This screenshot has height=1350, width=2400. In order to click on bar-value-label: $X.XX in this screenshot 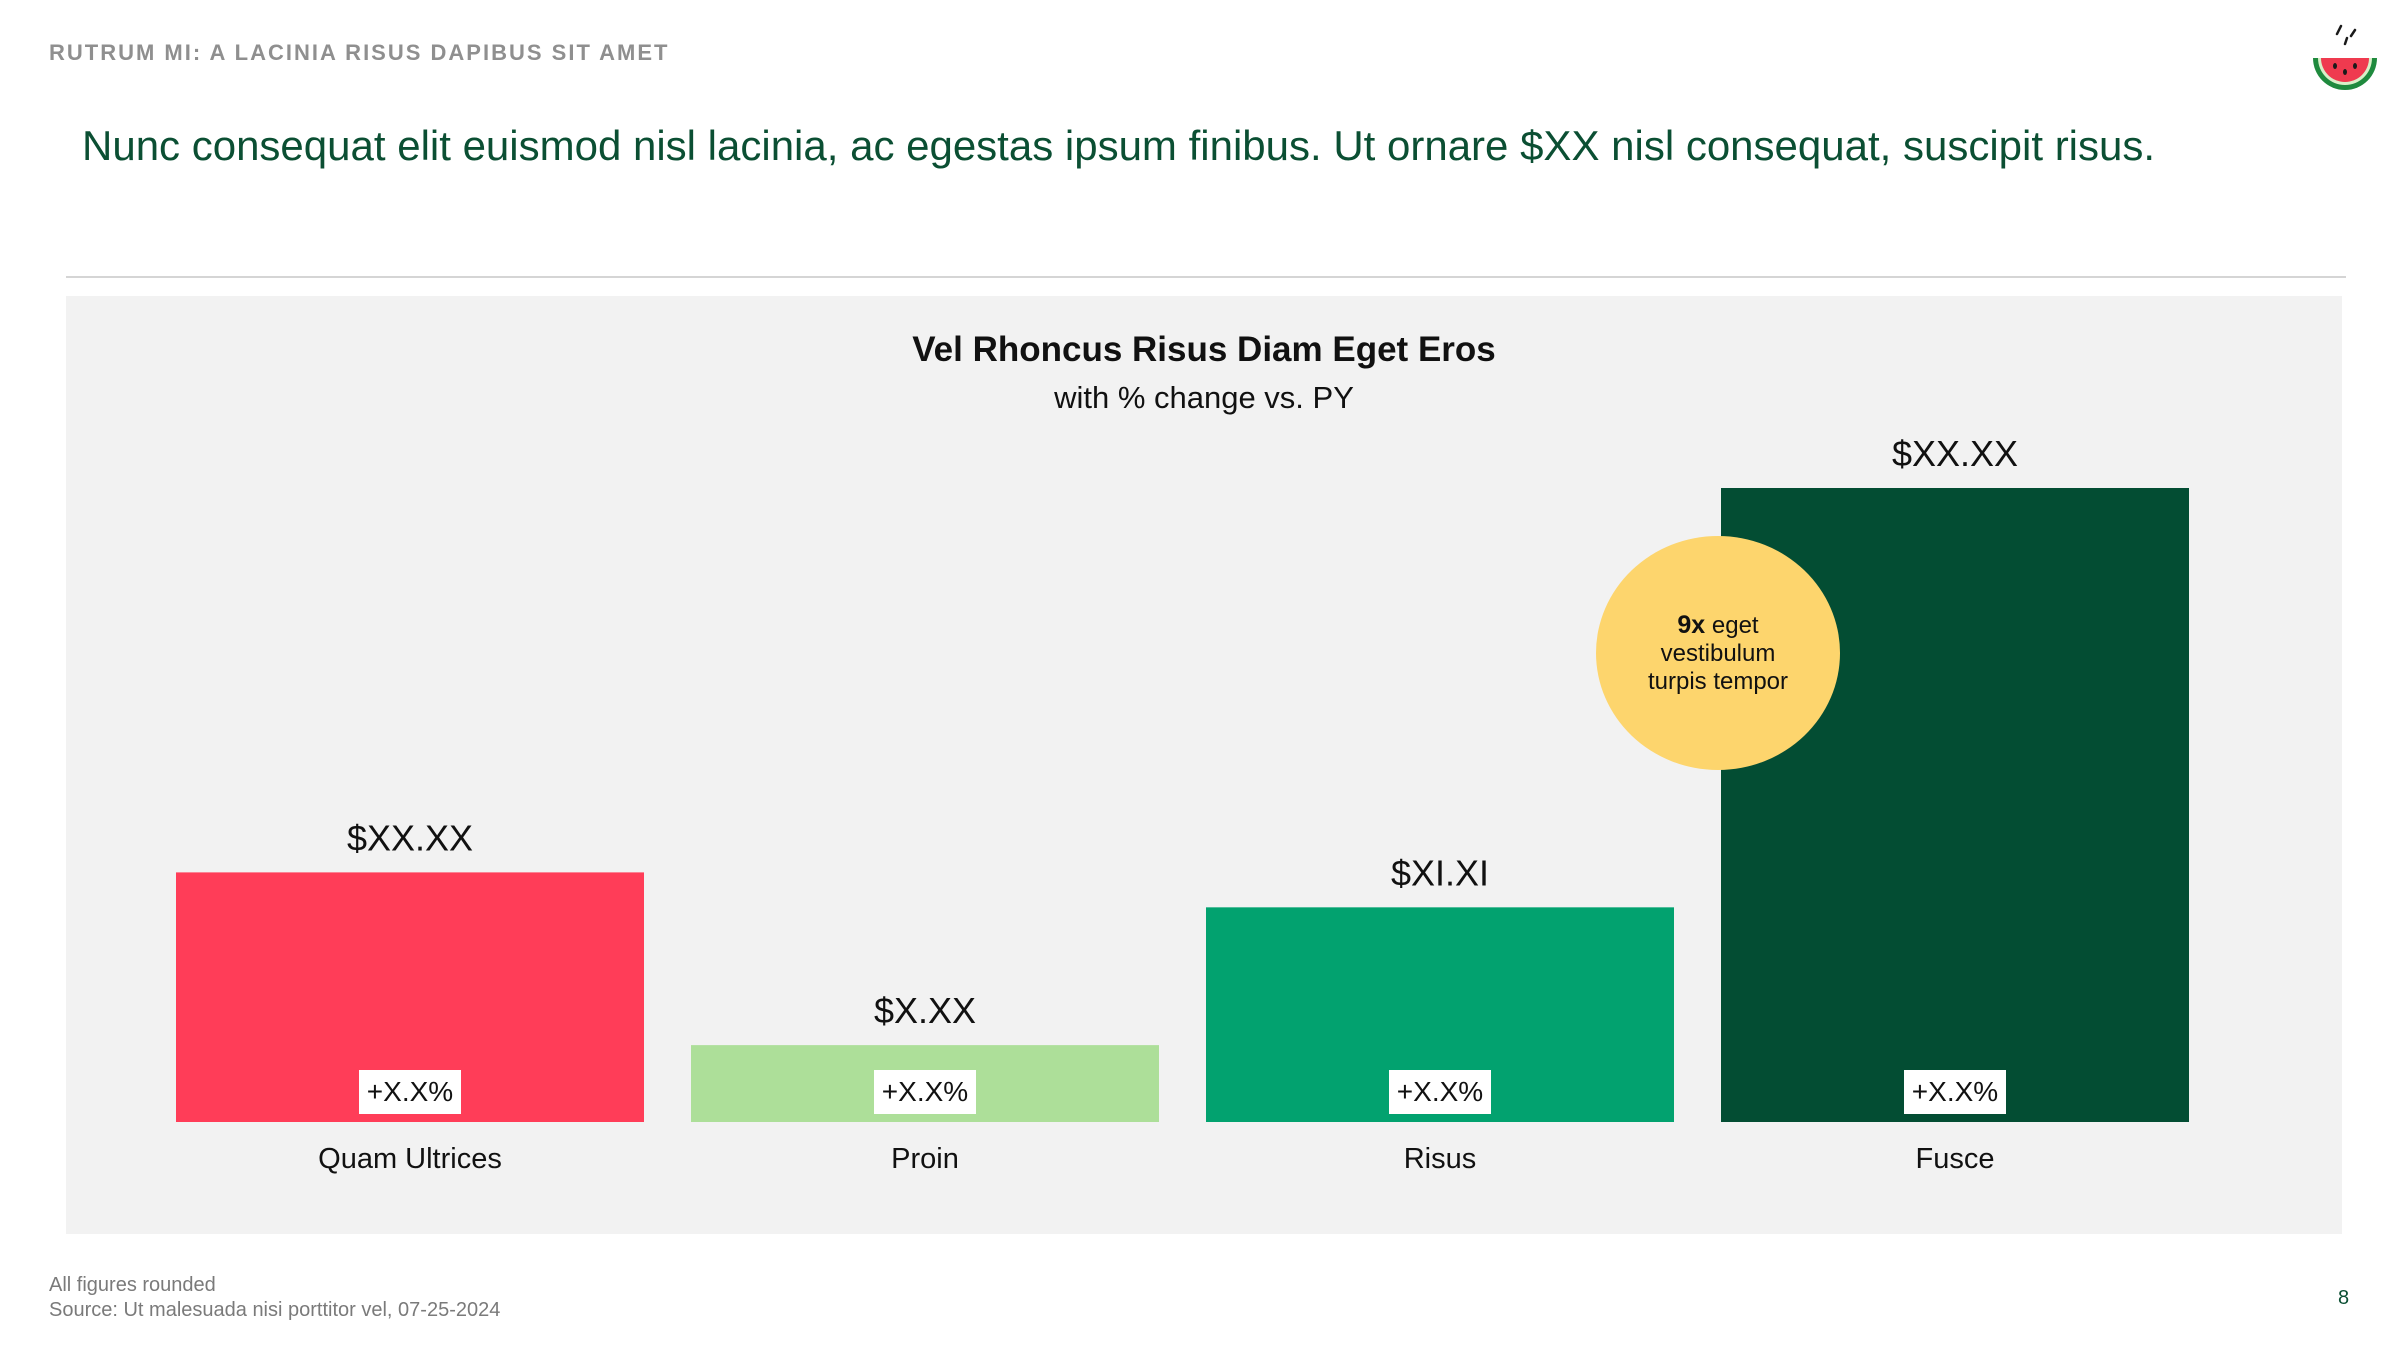, I will do `click(925, 1010)`.